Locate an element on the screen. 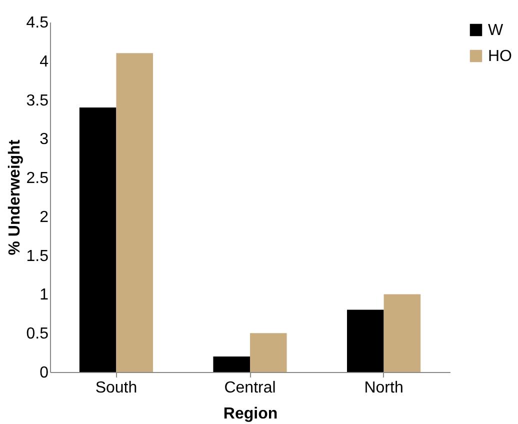 This screenshot has height=424, width=518. y-axis-title: % Underweight is located at coordinates (15, 197).